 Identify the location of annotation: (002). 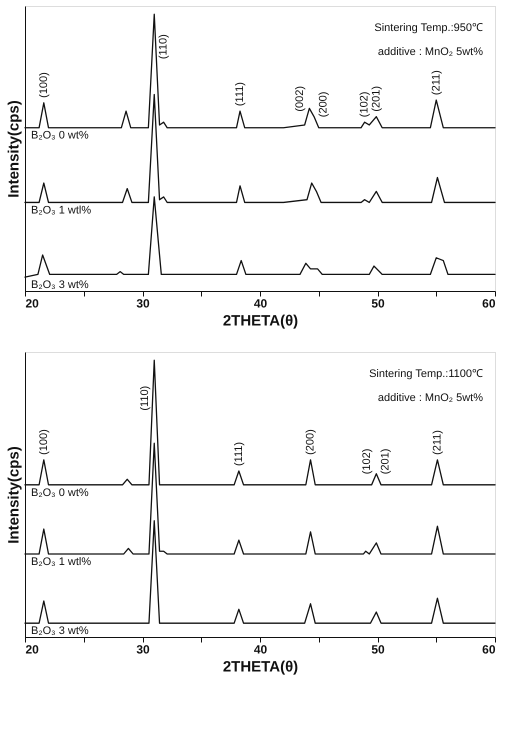
(300, 99).